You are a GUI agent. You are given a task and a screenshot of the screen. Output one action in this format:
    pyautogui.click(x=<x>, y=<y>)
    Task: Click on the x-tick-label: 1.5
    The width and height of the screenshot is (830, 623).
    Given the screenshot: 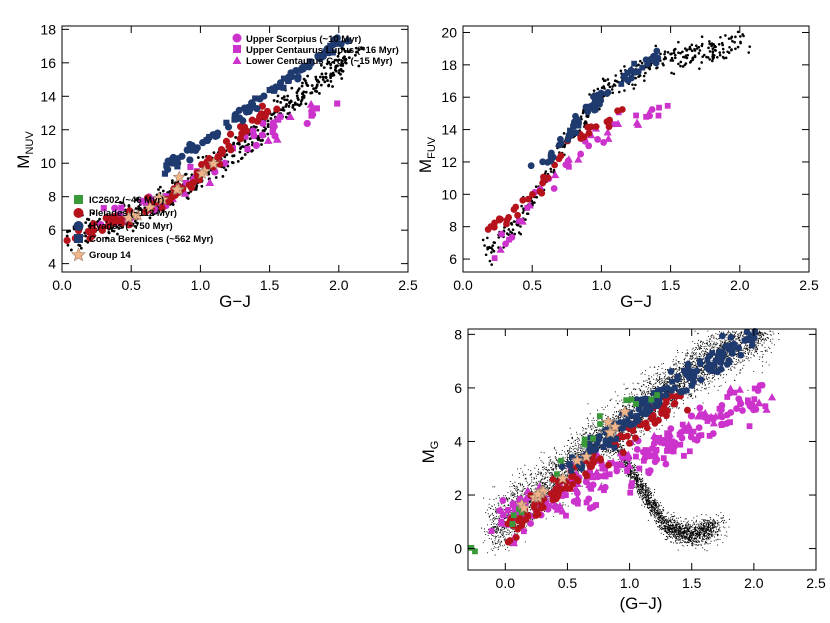 What is the action you would take?
    pyautogui.click(x=671, y=285)
    